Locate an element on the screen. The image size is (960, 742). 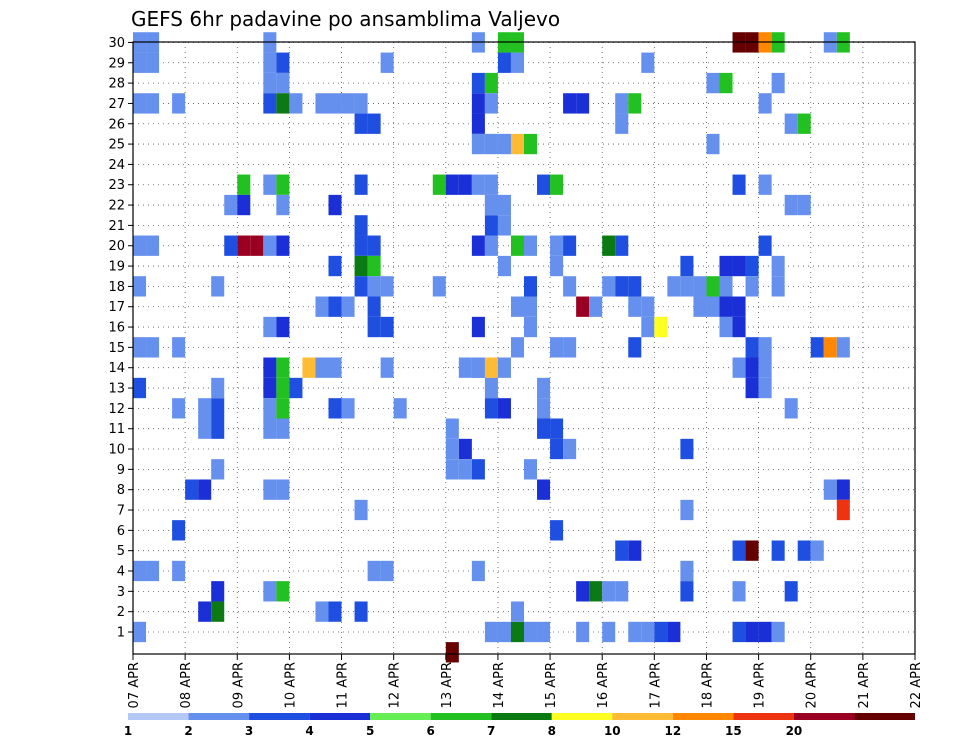
y-tick-label: 8 is located at coordinates (121, 490).